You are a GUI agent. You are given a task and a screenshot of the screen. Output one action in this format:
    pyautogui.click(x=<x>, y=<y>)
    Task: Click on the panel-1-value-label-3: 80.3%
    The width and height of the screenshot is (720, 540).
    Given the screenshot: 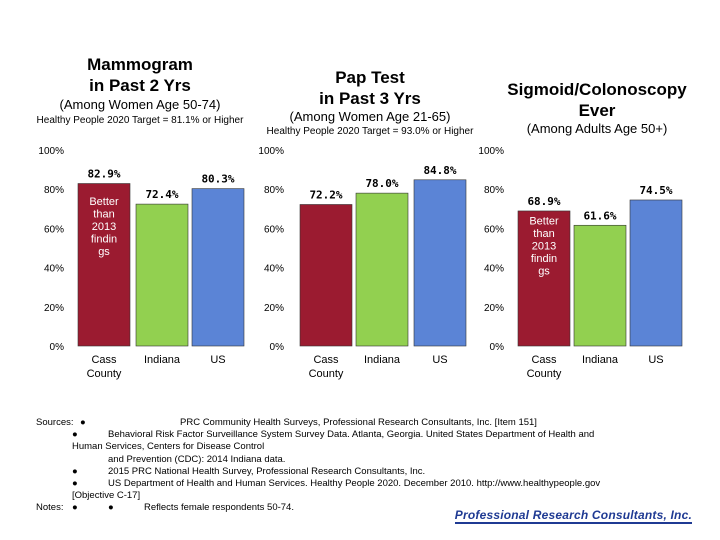 What is the action you would take?
    pyautogui.click(x=217, y=179)
    